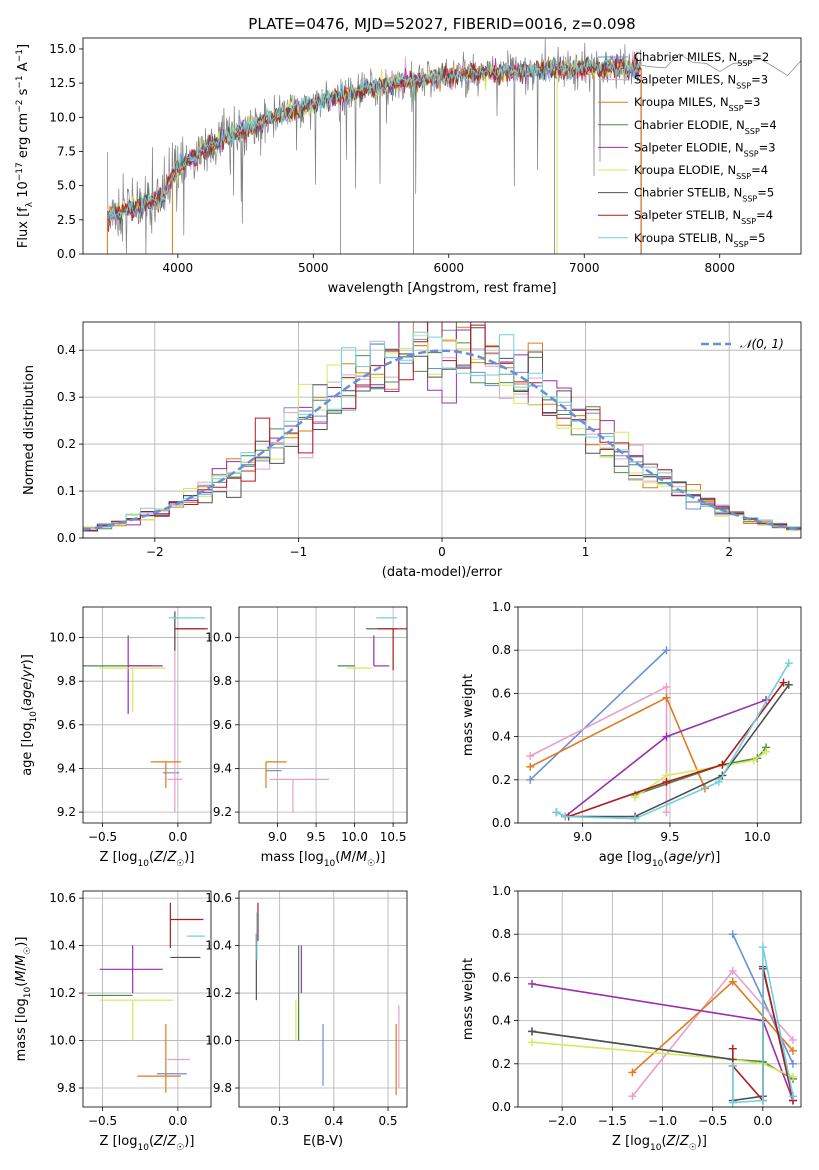 The width and height of the screenshot is (819, 1170). Describe the element at coordinates (27, 758) in the screenshot. I see `y-axis-label-part: age [` at that location.